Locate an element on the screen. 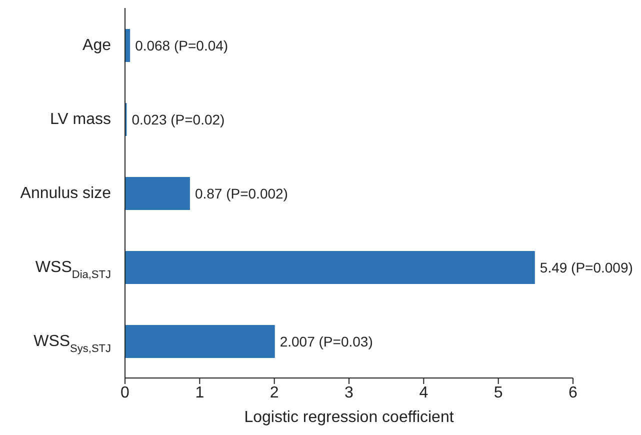  y-tick-label: Annulus size is located at coordinates (66, 193).